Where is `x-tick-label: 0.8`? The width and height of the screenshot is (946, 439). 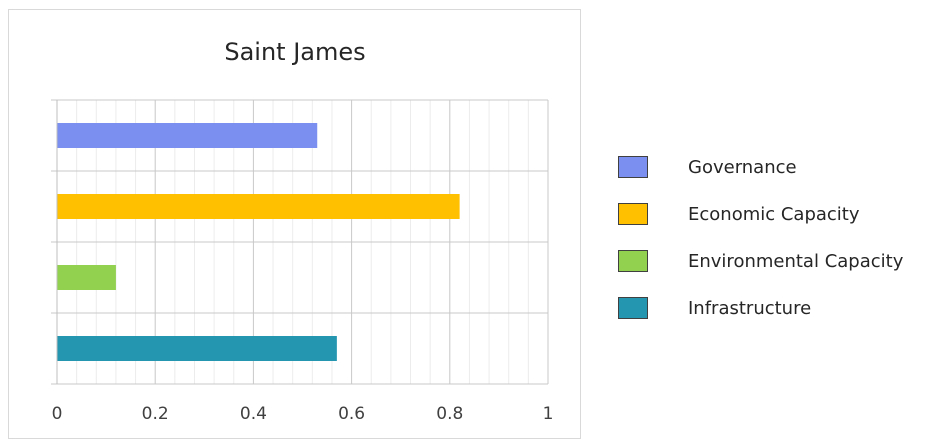 x-tick-label: 0.8 is located at coordinates (449, 414).